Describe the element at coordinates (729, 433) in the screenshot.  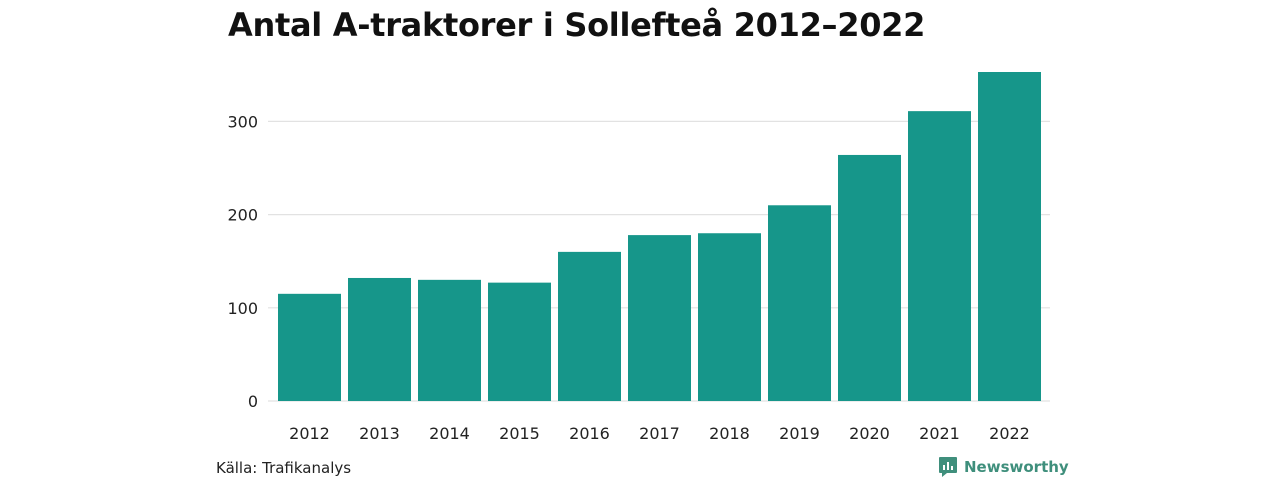
I see `x-tick-label: 2018` at that location.